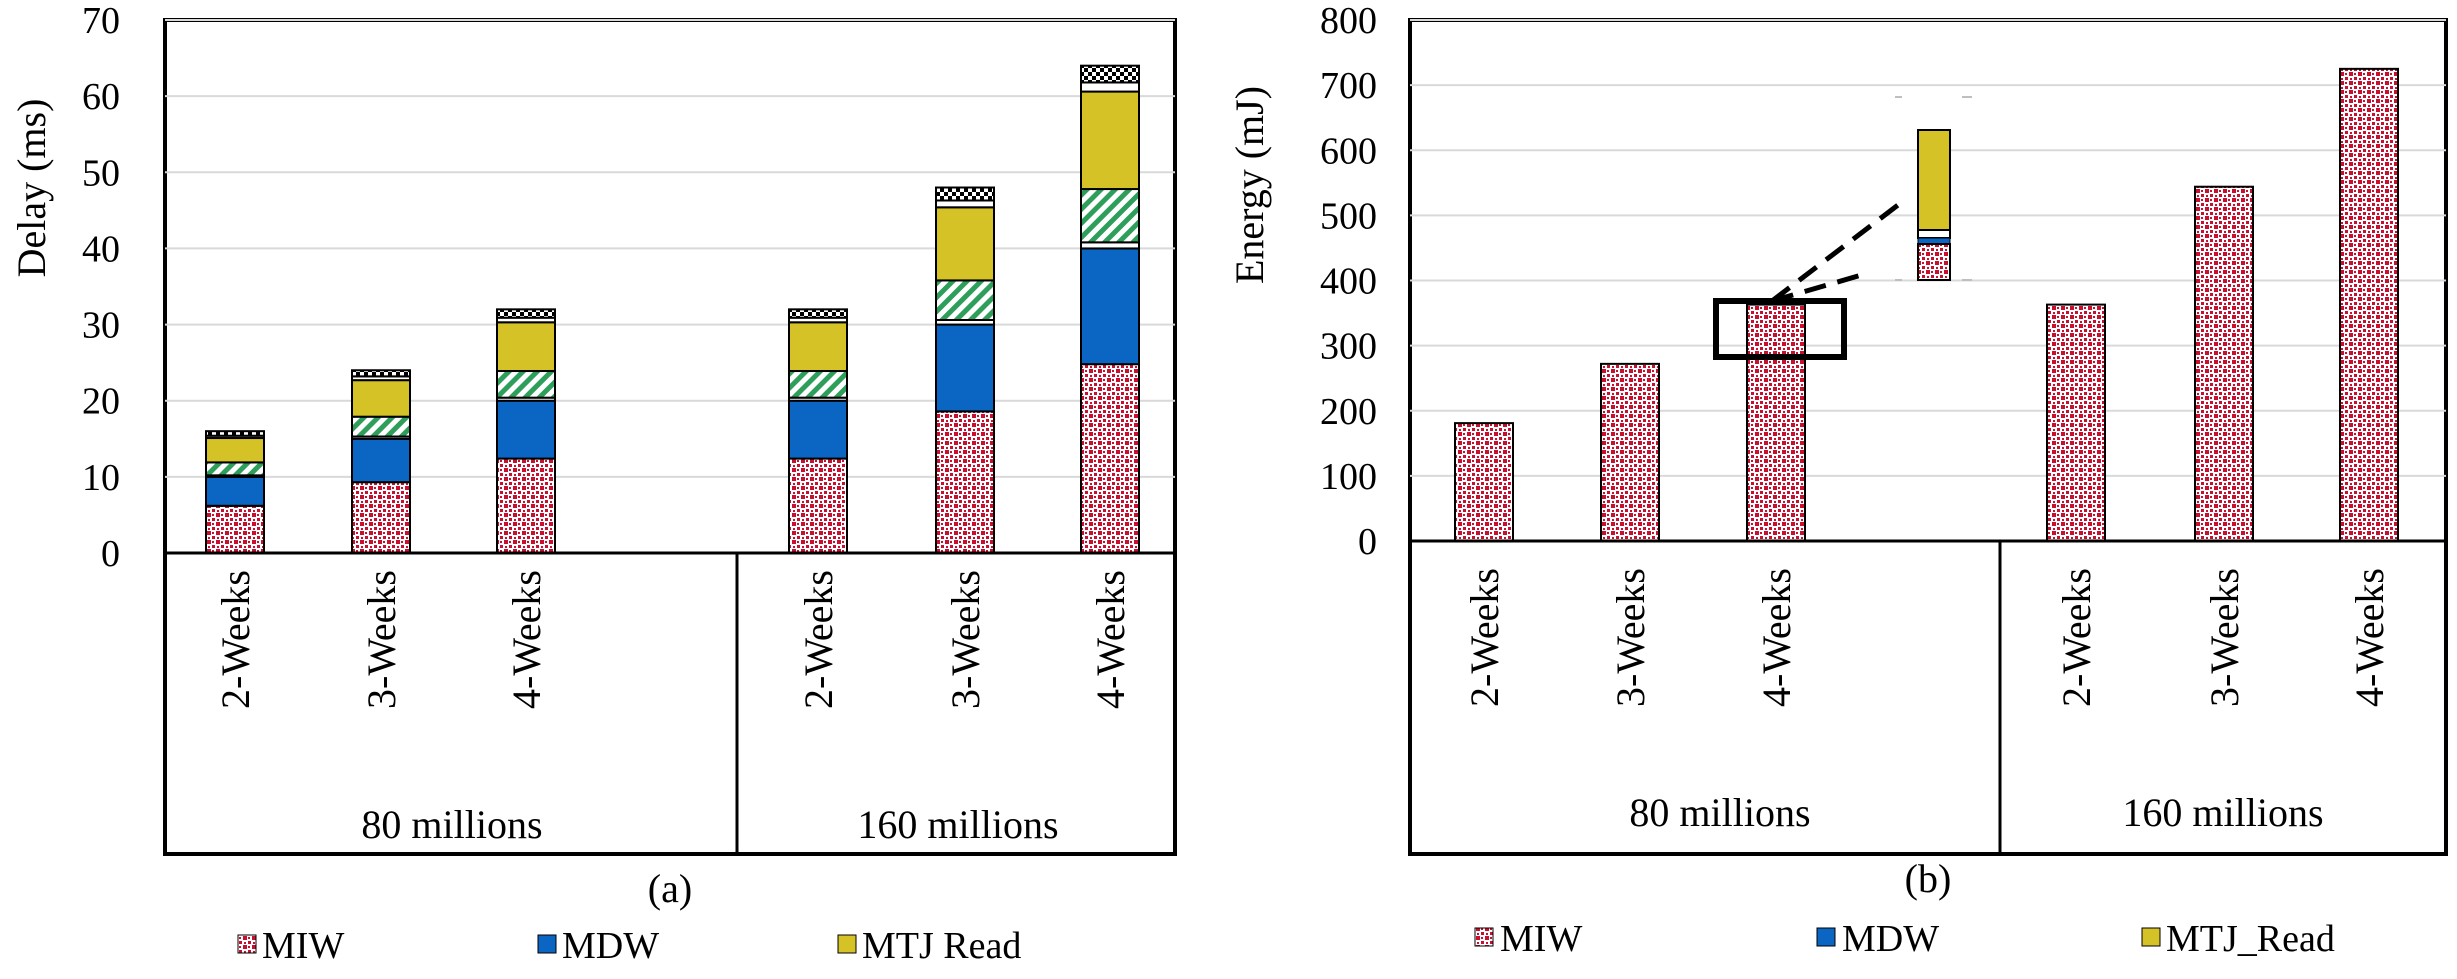 The height and width of the screenshot is (979, 2457). What do you see at coordinates (1249, 185) in the screenshot?
I see `energy-y-axis-label: Energy (mJ)` at bounding box center [1249, 185].